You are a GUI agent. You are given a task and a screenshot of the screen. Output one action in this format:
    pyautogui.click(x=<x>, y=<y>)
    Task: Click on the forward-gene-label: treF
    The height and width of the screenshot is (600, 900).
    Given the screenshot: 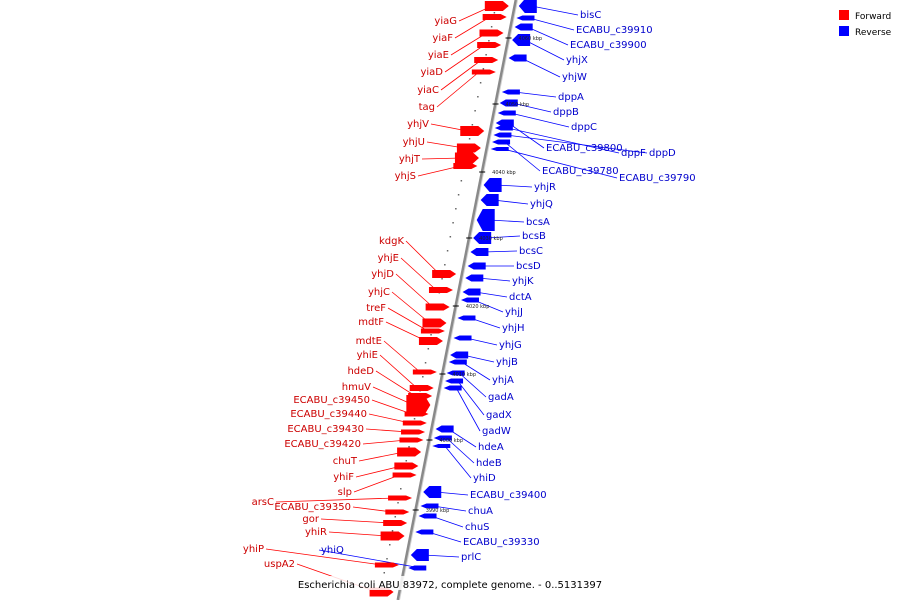 What is the action you would take?
    pyautogui.click(x=376, y=308)
    